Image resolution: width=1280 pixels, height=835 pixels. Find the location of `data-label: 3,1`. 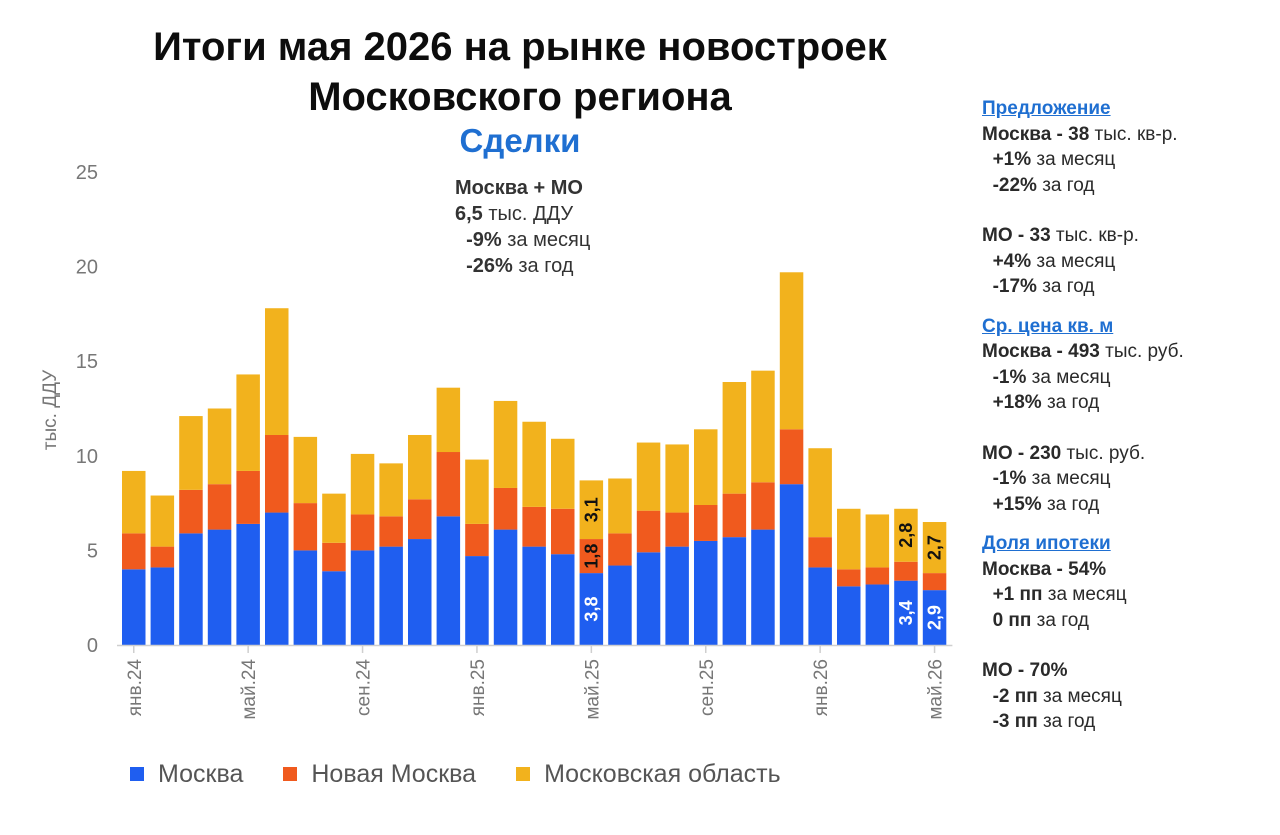

data-label: 3,1 is located at coordinates (591, 509).